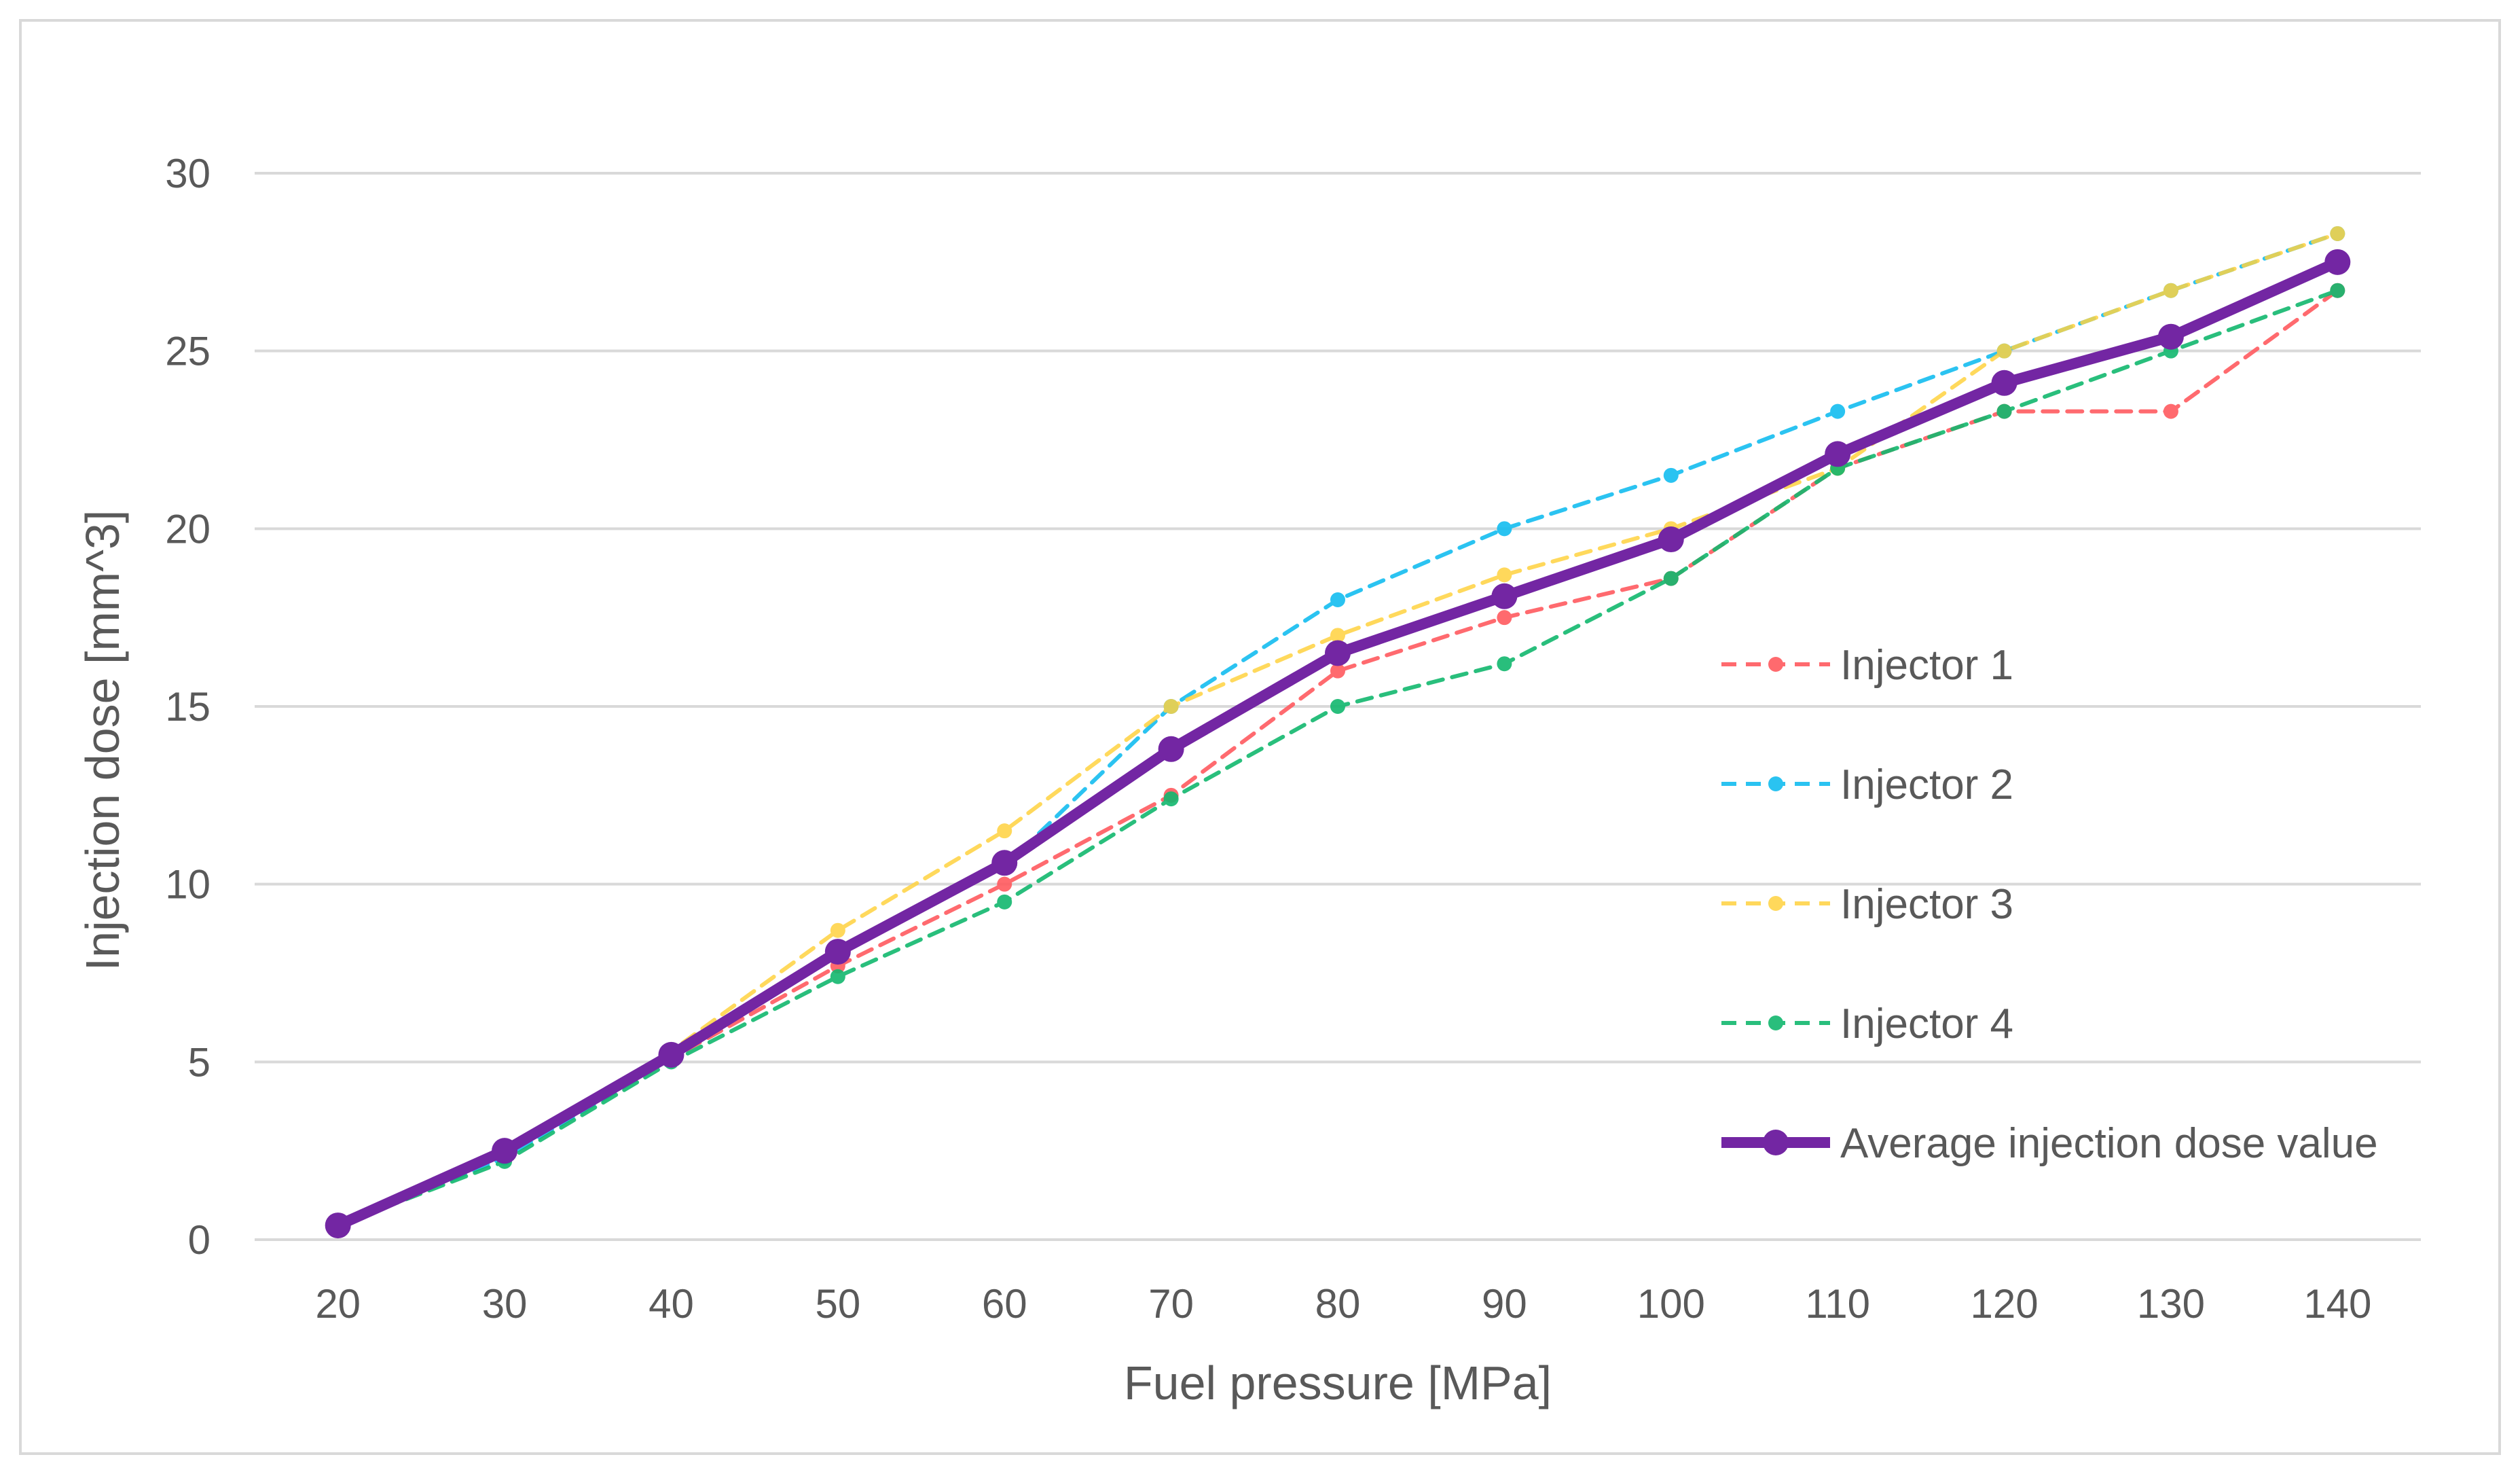 The width and height of the screenshot is (2520, 1474). Describe the element at coordinates (2171, 1304) in the screenshot. I see `x-tick-label: 130` at that location.